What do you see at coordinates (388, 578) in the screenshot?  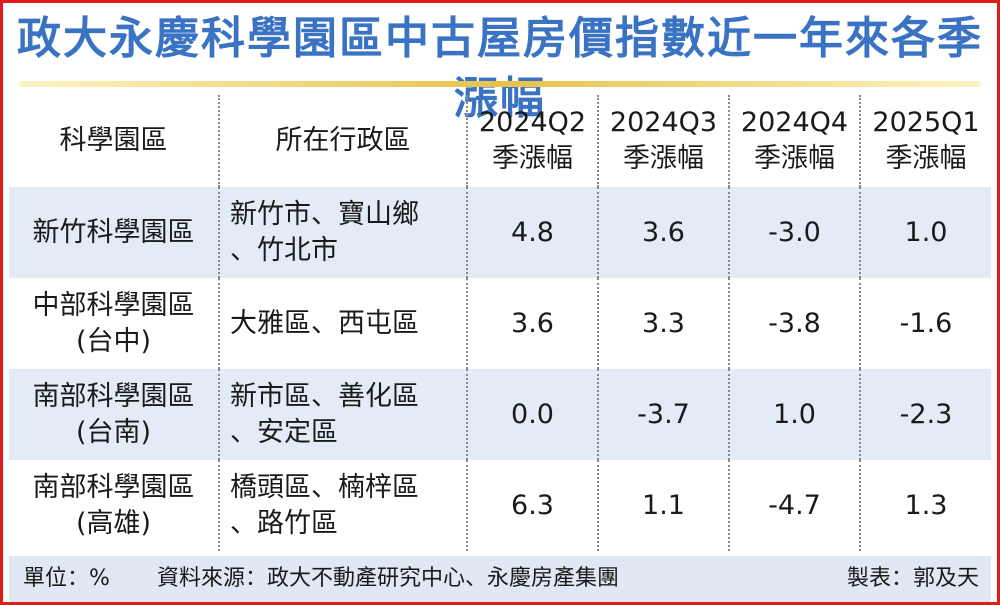 I see `source-note: 資料來源：政大不動產研究中心、永慶房產集團` at bounding box center [388, 578].